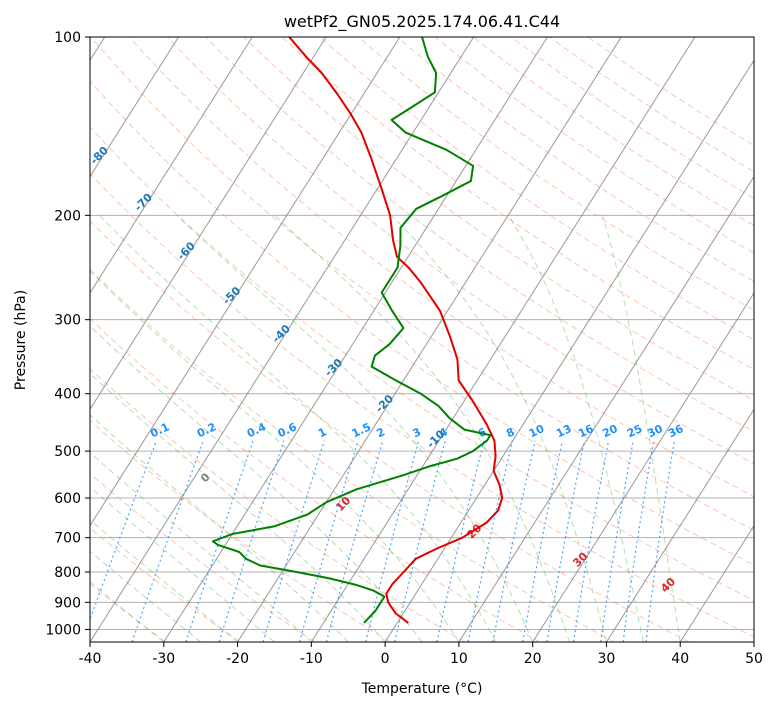  I want to click on x-tick-label: -10, so click(311, 659).